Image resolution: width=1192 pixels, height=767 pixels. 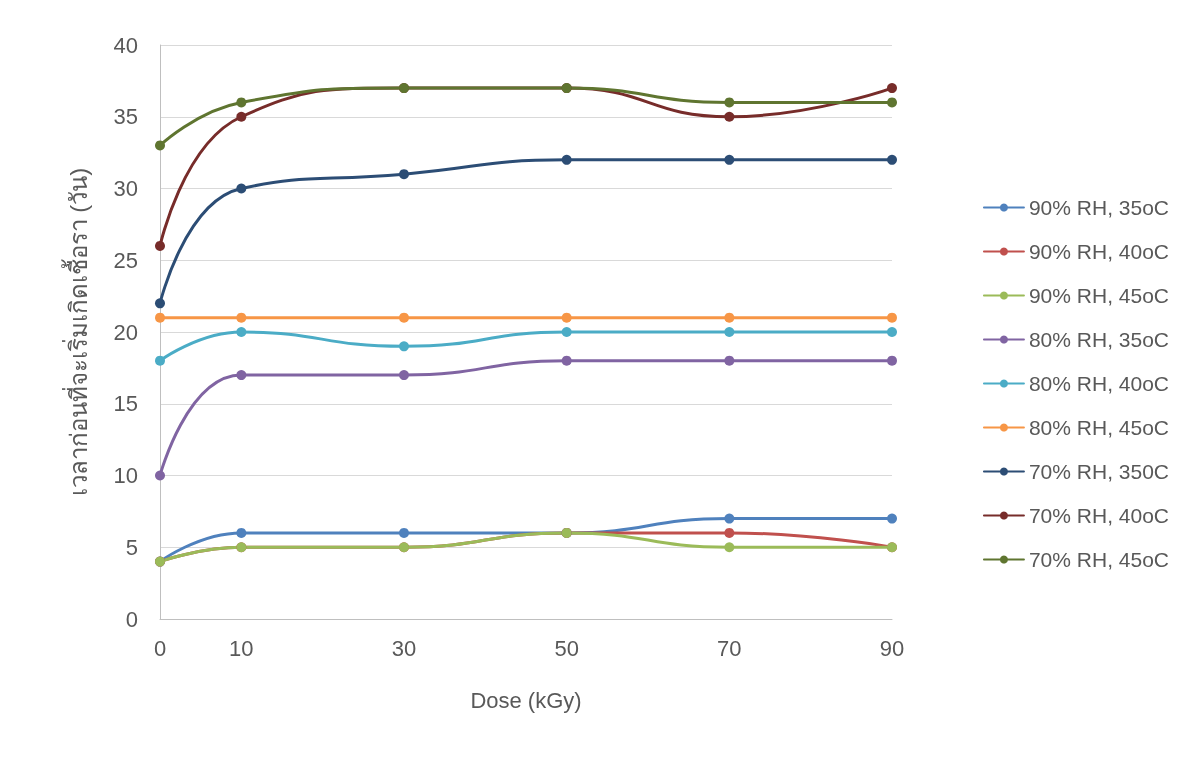 I want to click on legend-label: 90% RH, 40oC, so click(x=1099, y=251).